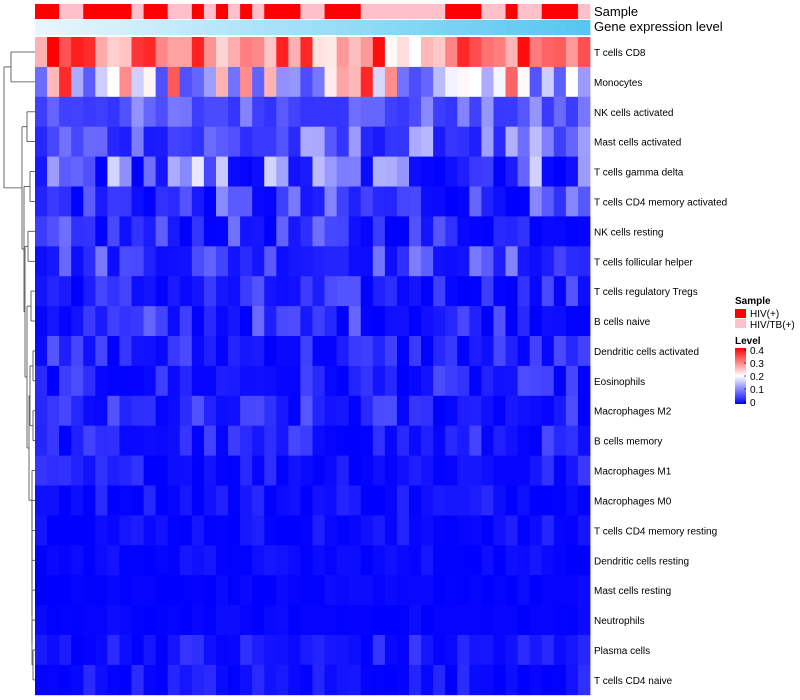  What do you see at coordinates (646, 352) in the screenshot?
I see `row-label: Dendritic cells activated` at bounding box center [646, 352].